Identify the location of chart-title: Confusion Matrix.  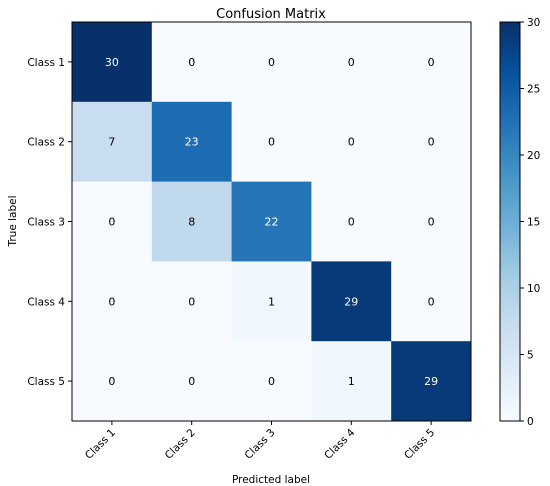
(271, 14).